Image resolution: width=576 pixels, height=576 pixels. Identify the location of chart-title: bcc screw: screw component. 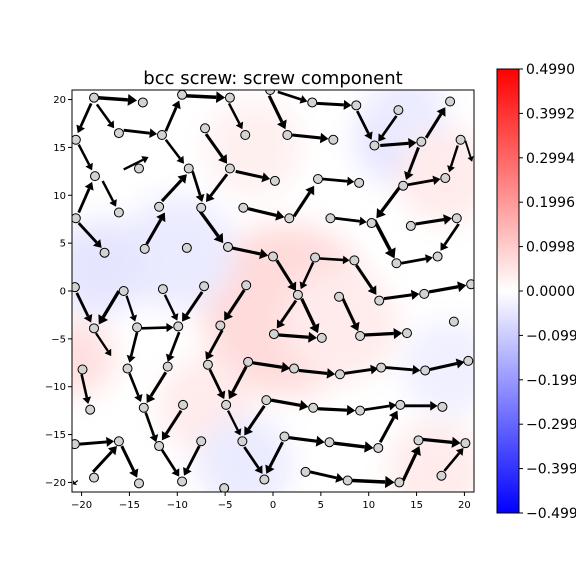
(272, 78).